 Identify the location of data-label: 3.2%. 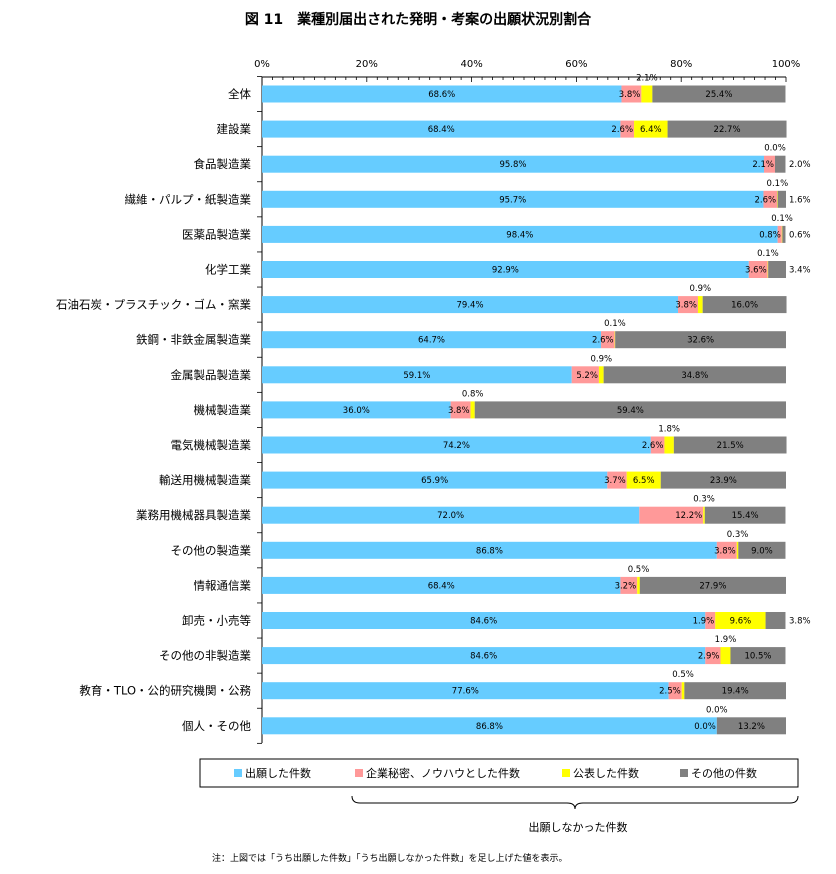
(626, 586).